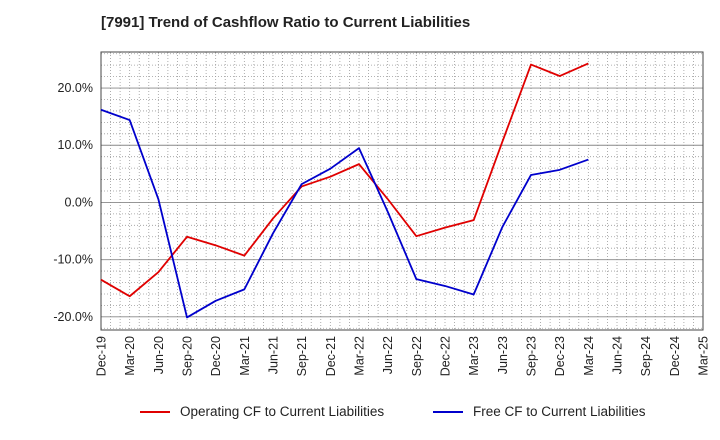  Describe the element at coordinates (360, 356) in the screenshot. I see `x-tick-label: Mar-22` at that location.